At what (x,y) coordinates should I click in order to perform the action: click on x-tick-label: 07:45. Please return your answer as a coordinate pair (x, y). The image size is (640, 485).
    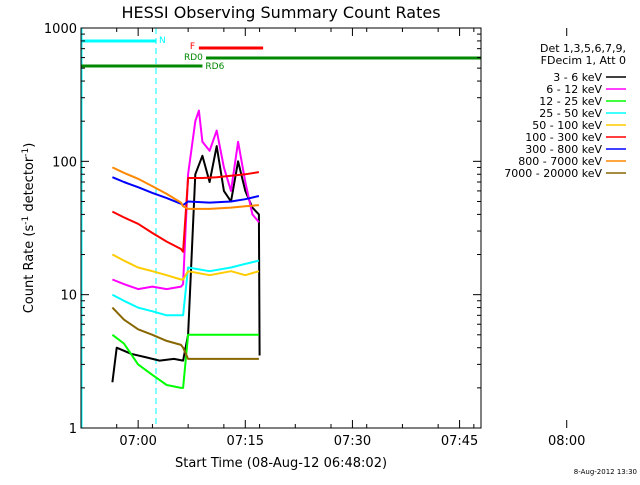
    Looking at the image, I should click on (459, 441).